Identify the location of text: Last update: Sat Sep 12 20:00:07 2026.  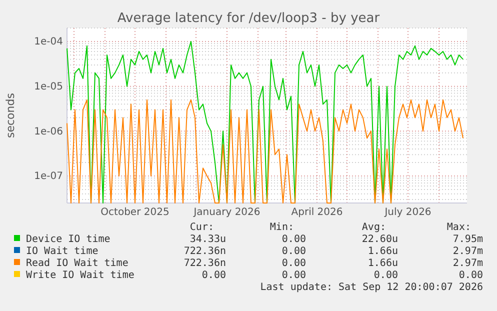
(371, 287).